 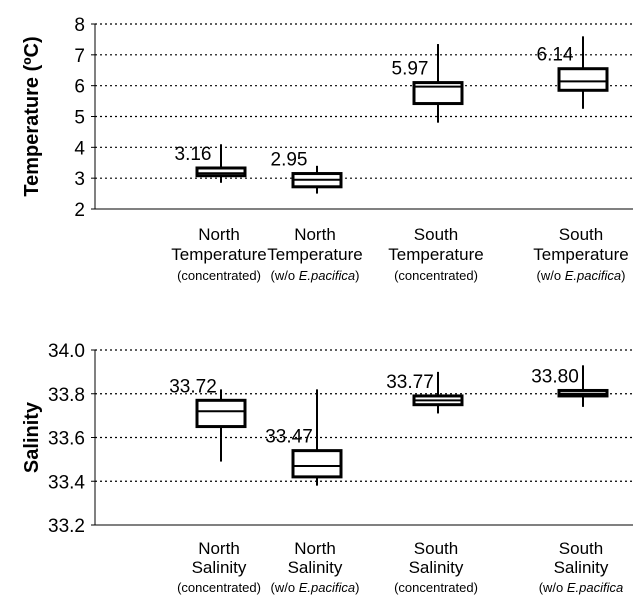 I want to click on y-tick-label: 5, so click(x=79, y=118).